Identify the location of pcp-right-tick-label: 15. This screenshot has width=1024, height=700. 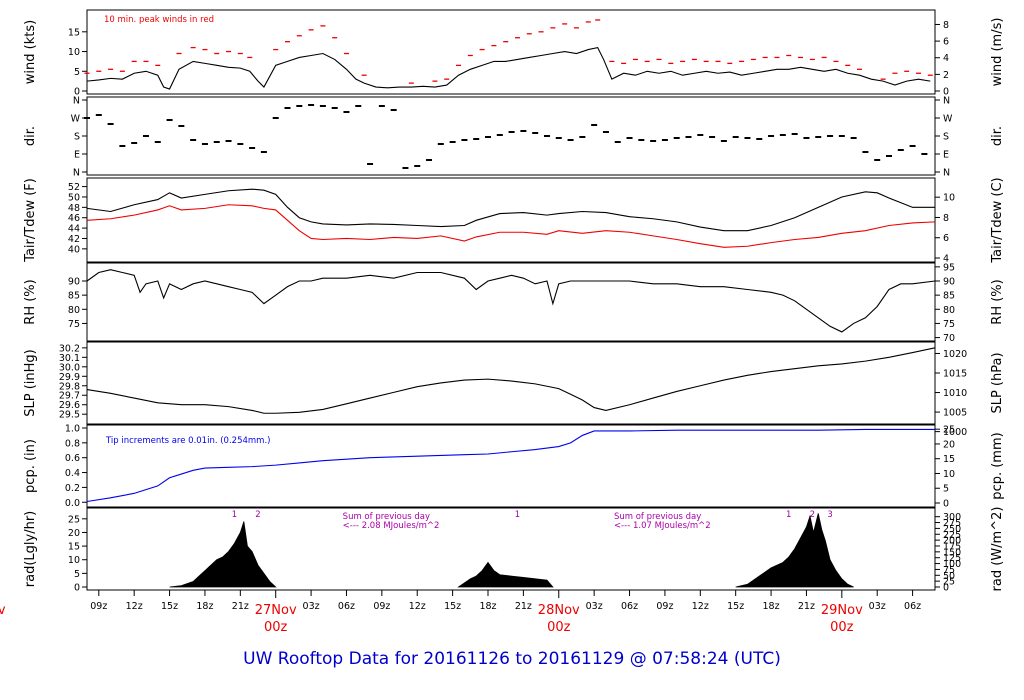
(949, 459).